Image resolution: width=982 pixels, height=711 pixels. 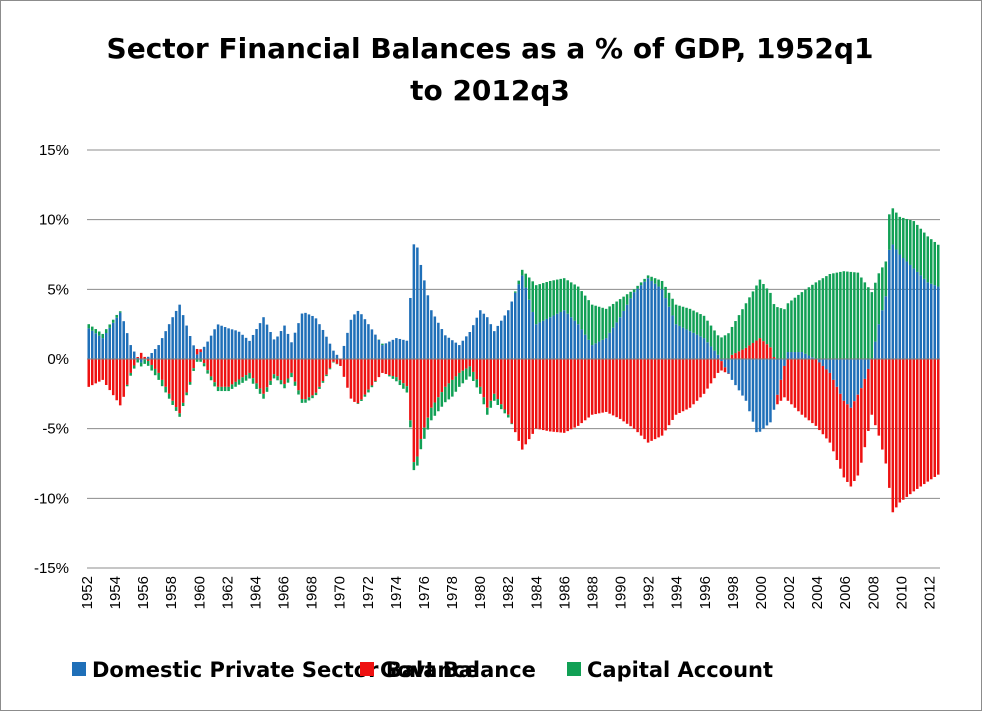 I want to click on x-tick-label: 2000, so click(x=761, y=592).